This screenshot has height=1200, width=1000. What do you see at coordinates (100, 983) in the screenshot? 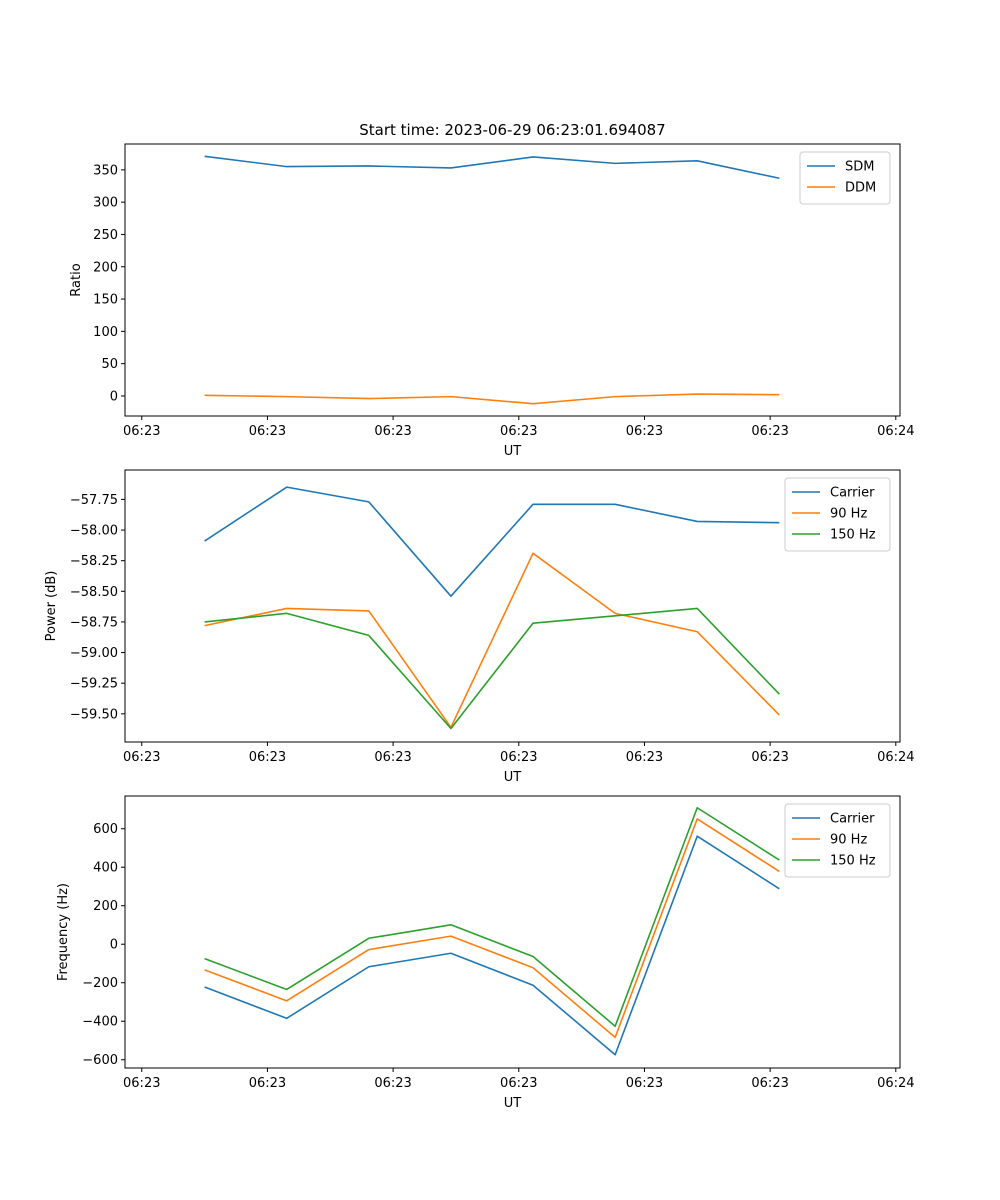
I see `y-tick-label: −200` at bounding box center [100, 983].